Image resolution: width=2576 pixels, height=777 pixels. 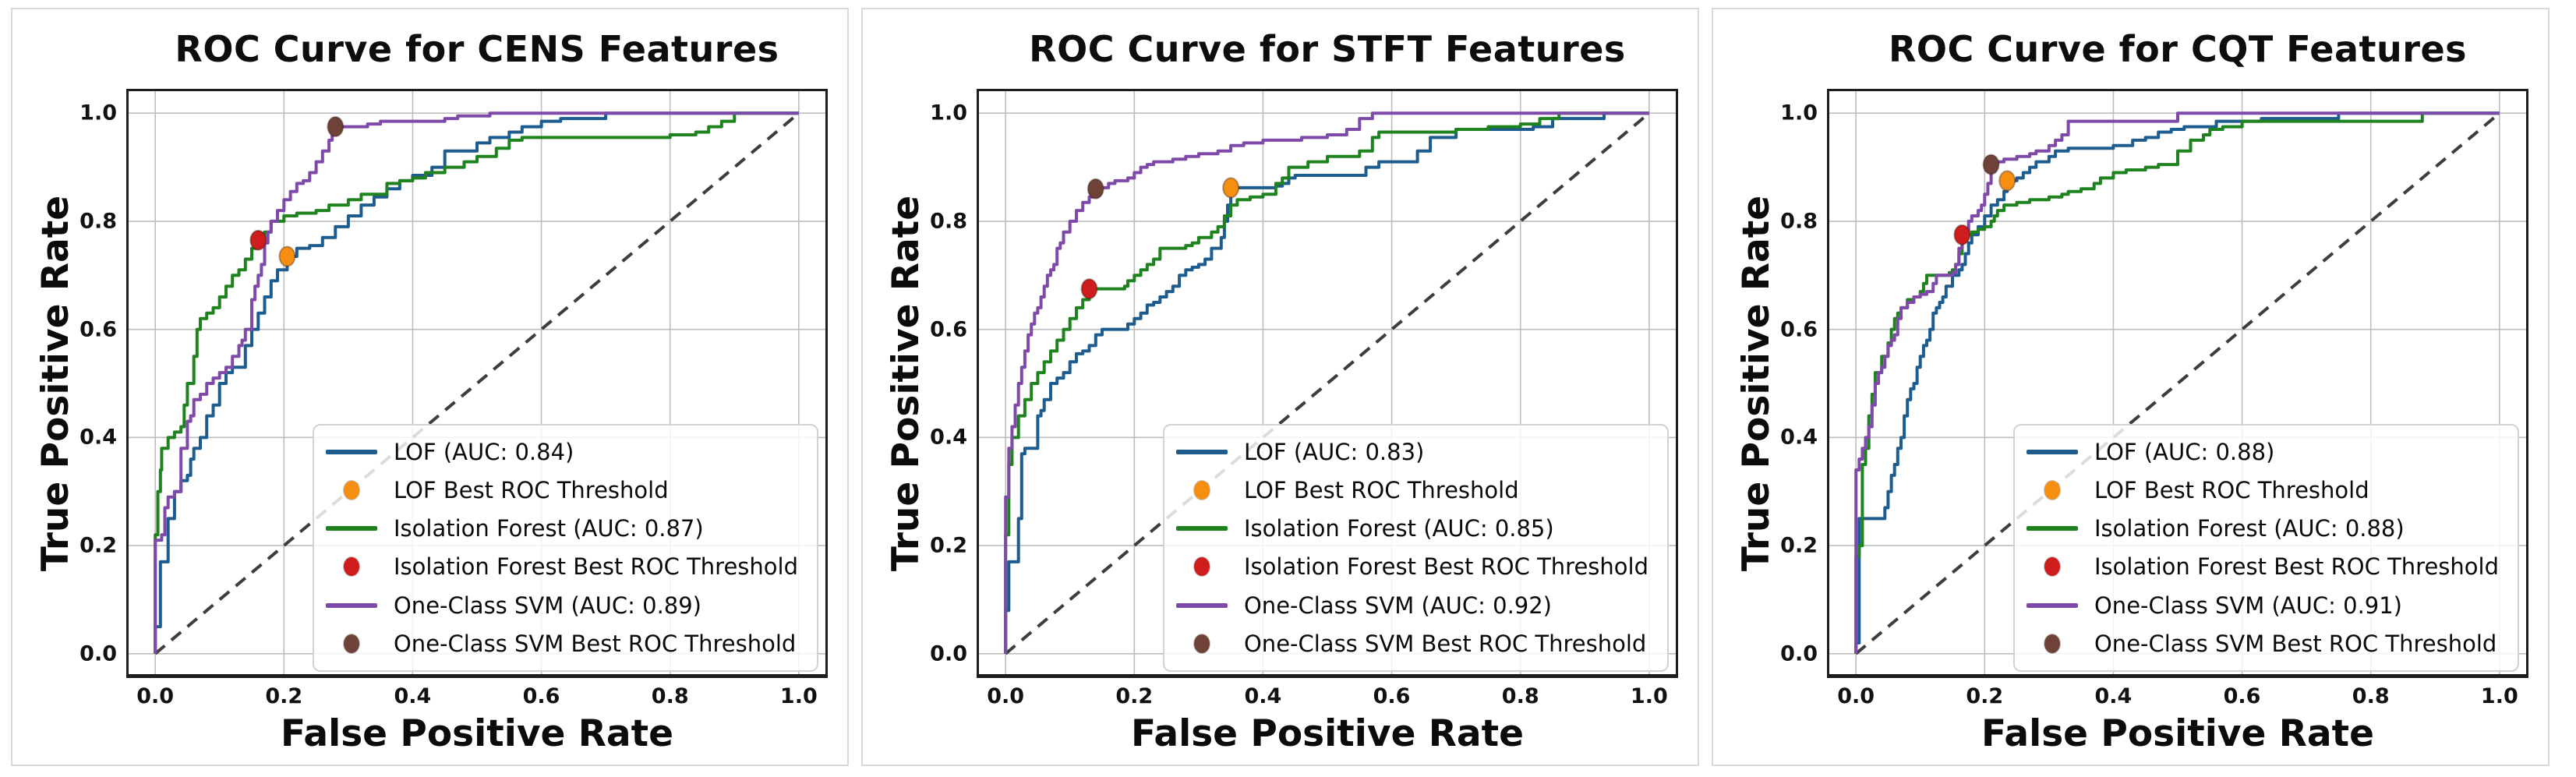 I want to click on legend-label: One-Class SVM (AUC: 0.92), so click(x=1397, y=605).